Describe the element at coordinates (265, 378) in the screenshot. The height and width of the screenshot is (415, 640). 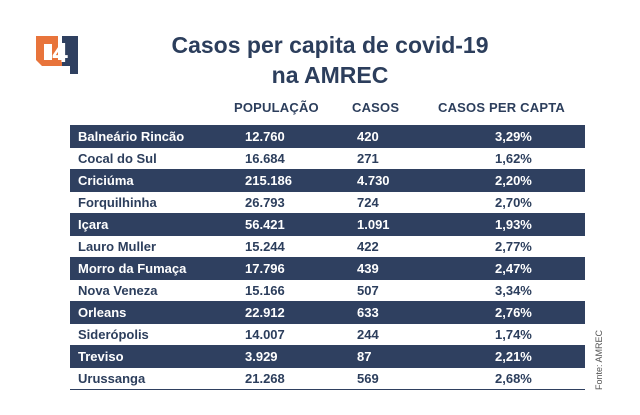
I see `cell-populacao: 21.268` at that location.